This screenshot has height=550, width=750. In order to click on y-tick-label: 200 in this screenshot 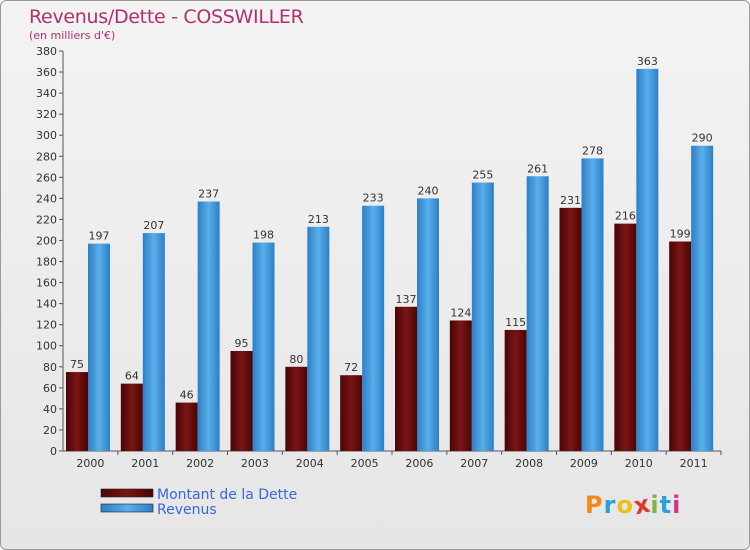, I will do `click(46, 240)`.